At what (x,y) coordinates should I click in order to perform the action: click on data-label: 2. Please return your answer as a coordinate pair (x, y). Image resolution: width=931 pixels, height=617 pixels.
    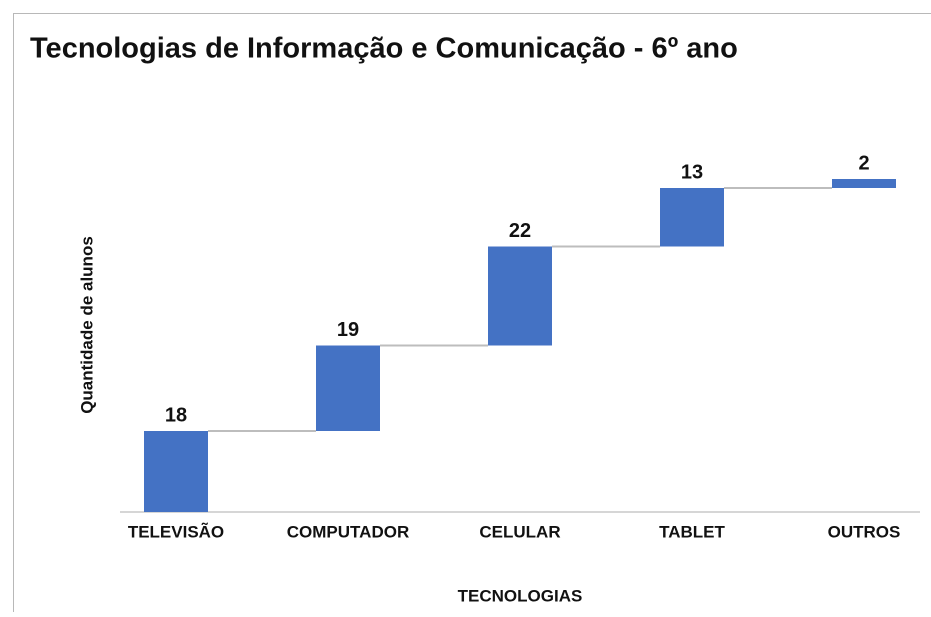
    Looking at the image, I should click on (863, 163).